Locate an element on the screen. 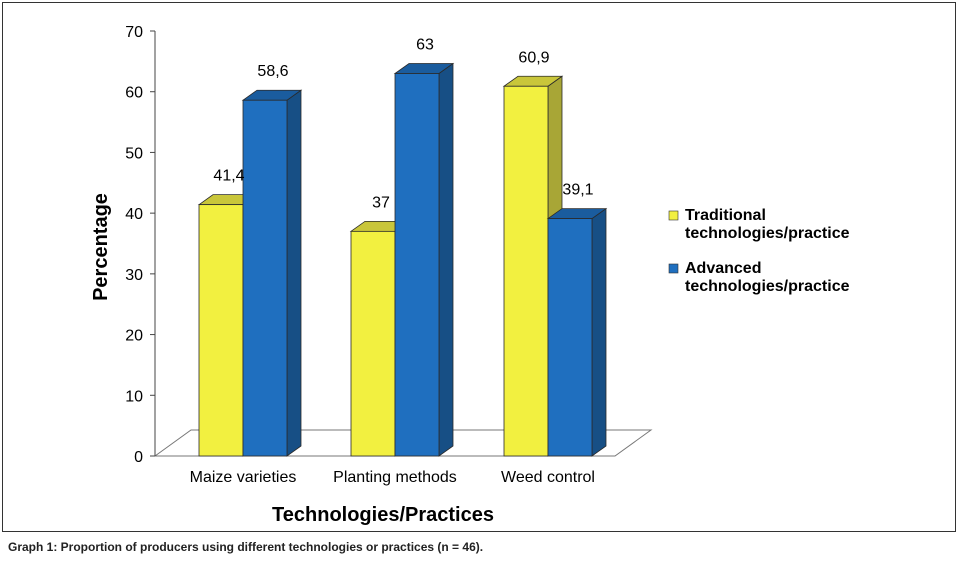 The width and height of the screenshot is (960, 563). x-axis-title: Technologies/Practices is located at coordinates (383, 515).